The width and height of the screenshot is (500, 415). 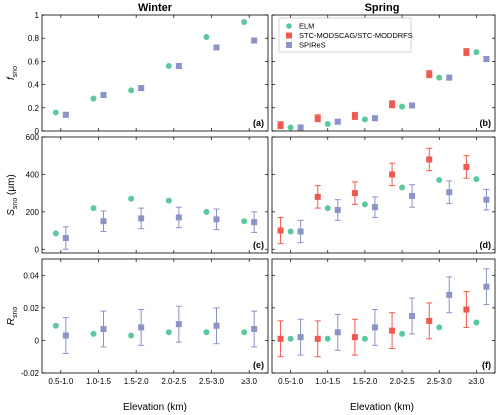 What do you see at coordinates (12, 316) in the screenshot?
I see `ylabel: Rsno` at bounding box center [12, 316].